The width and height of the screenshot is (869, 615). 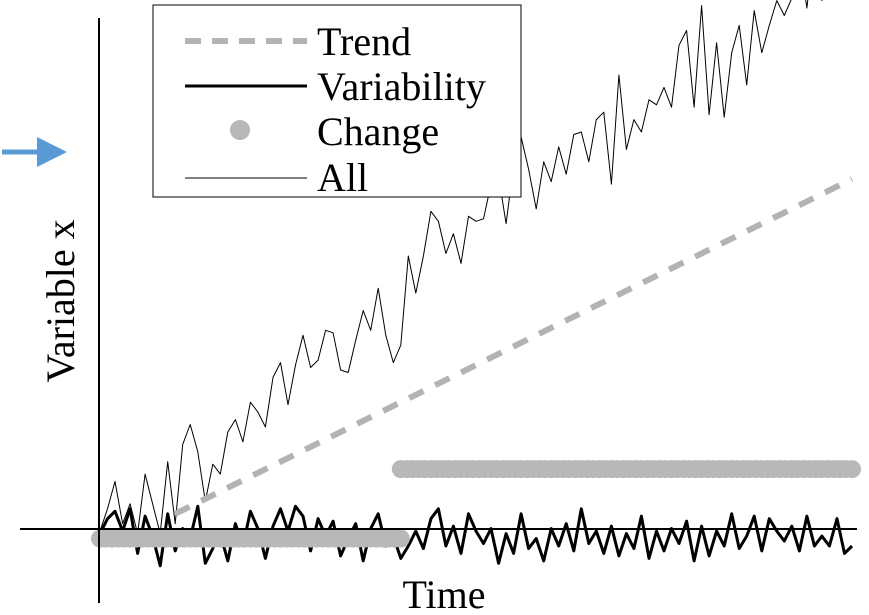 I want to click on series-change, so click(x=476, y=504).